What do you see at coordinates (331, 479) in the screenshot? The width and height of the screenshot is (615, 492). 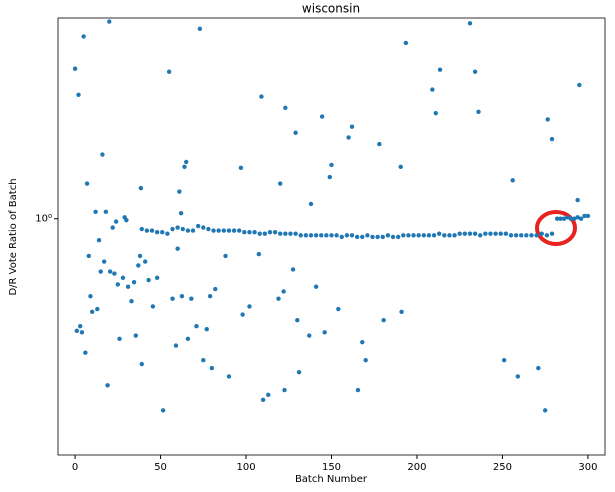 I see `x-axis-label: Batch Number` at bounding box center [331, 479].